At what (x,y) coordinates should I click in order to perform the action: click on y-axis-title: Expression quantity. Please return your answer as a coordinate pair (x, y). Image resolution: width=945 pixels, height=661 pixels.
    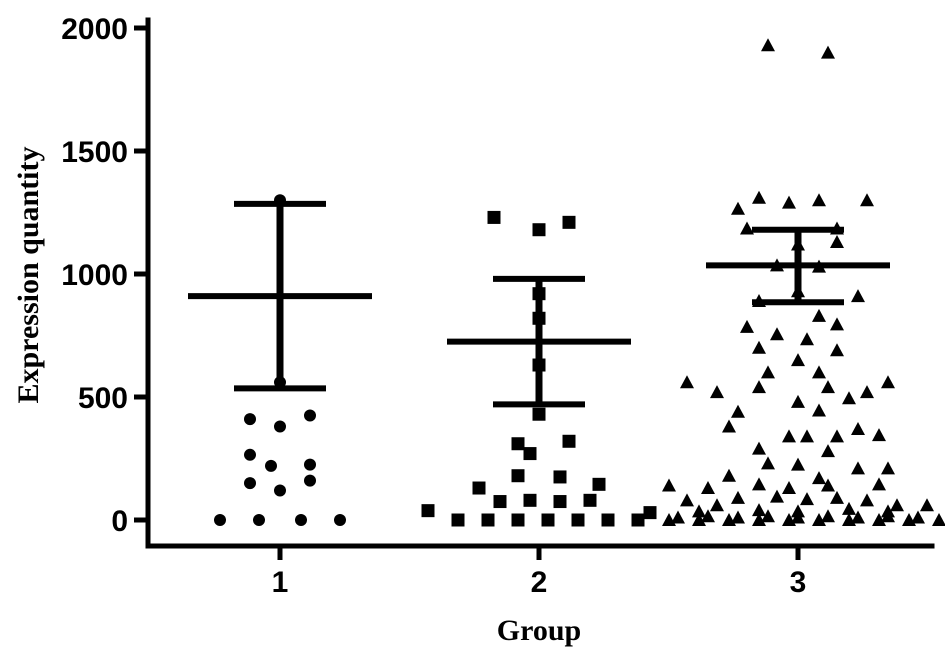
    Looking at the image, I should click on (28, 274).